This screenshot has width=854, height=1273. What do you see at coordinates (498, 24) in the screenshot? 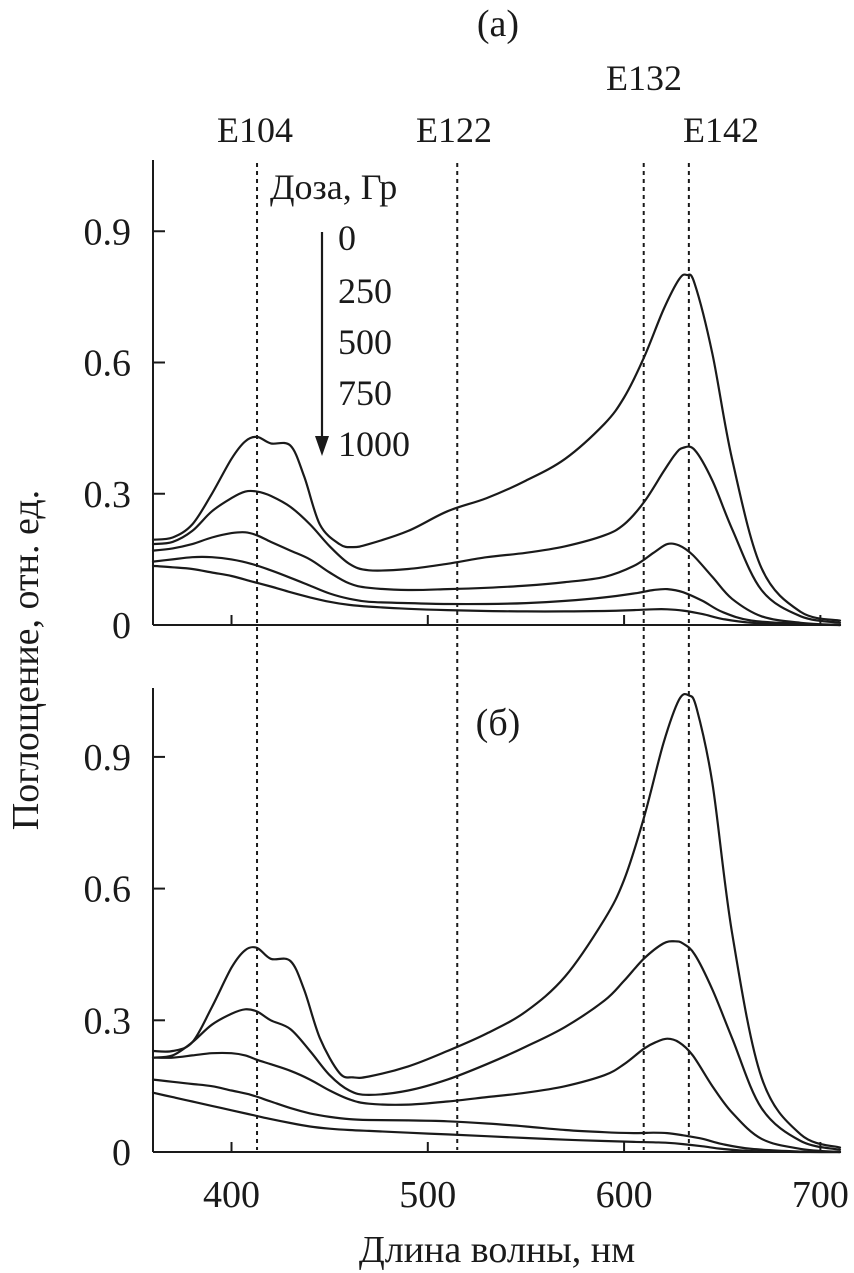
I see `panel-a-title: (a)` at bounding box center [498, 24].